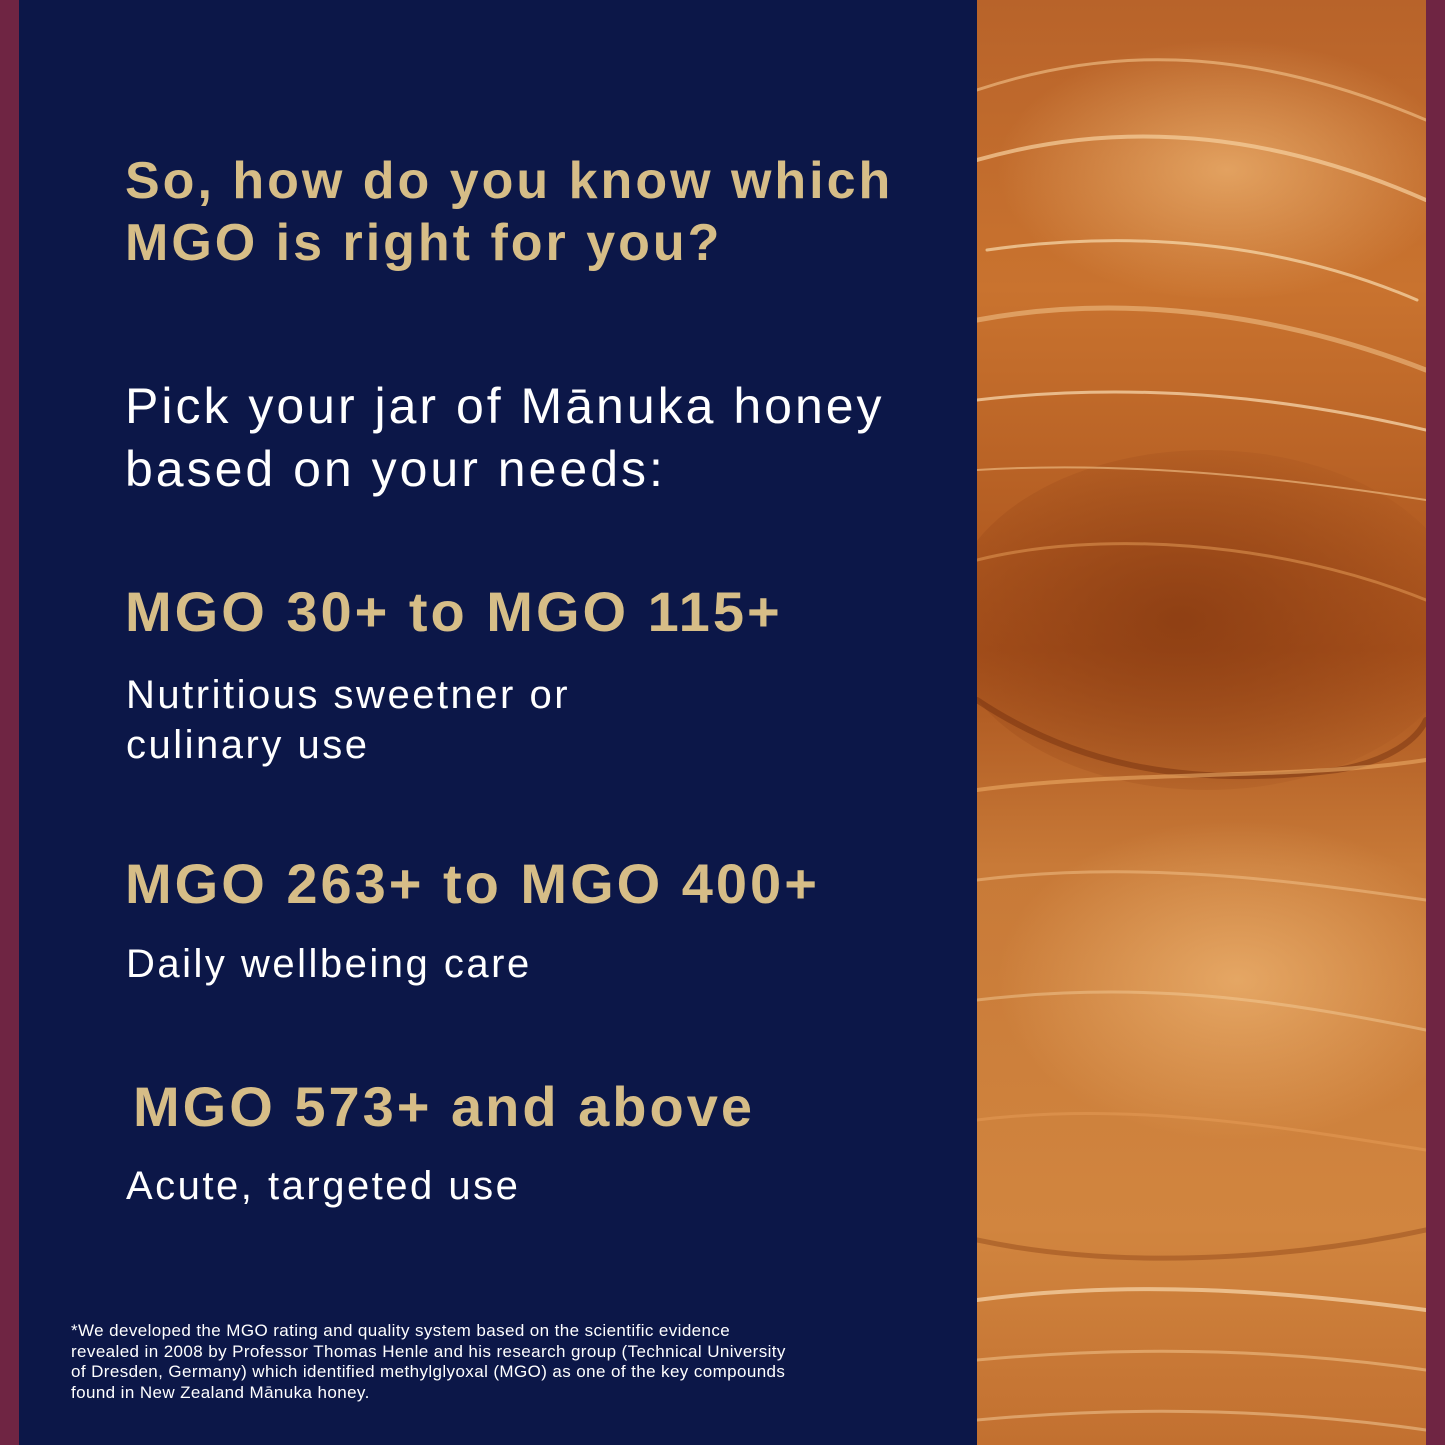 The width and height of the screenshot is (1445, 1445). What do you see at coordinates (348, 720) in the screenshot?
I see `range-1-description: Nutritious sweetner or culinary use` at bounding box center [348, 720].